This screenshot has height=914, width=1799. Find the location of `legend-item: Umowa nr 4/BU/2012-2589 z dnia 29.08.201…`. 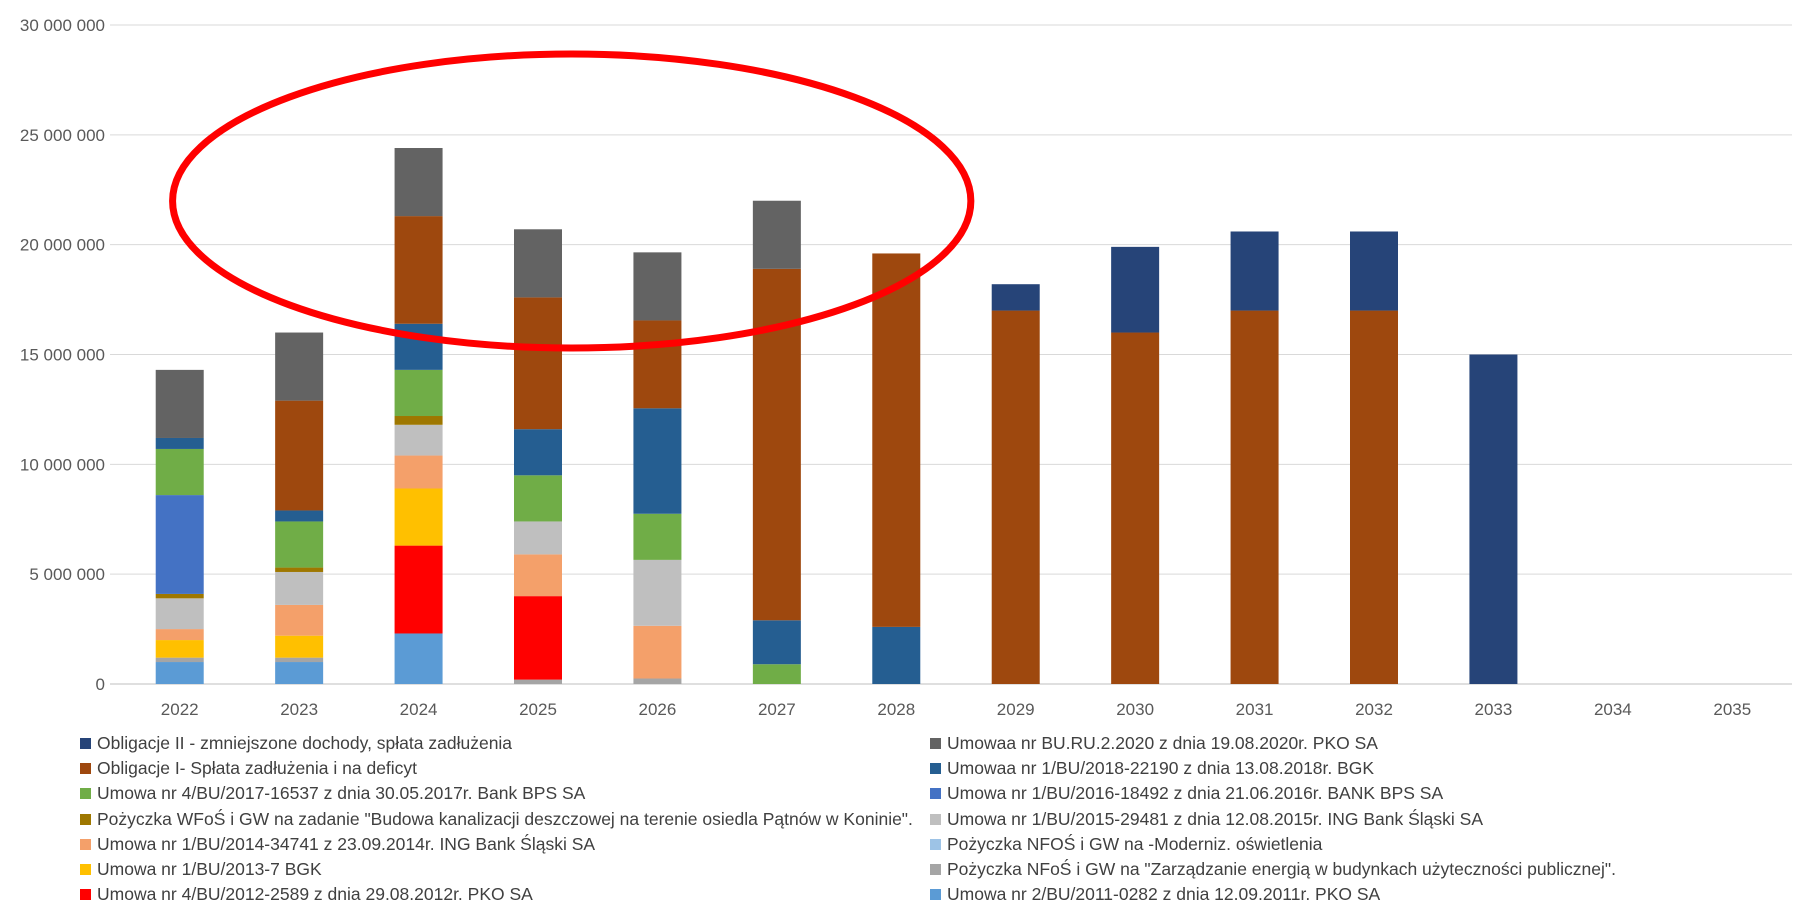

legend-item: Umowa nr 4/BU/2012-2589 z dnia 29.08.201… is located at coordinates (496, 894).